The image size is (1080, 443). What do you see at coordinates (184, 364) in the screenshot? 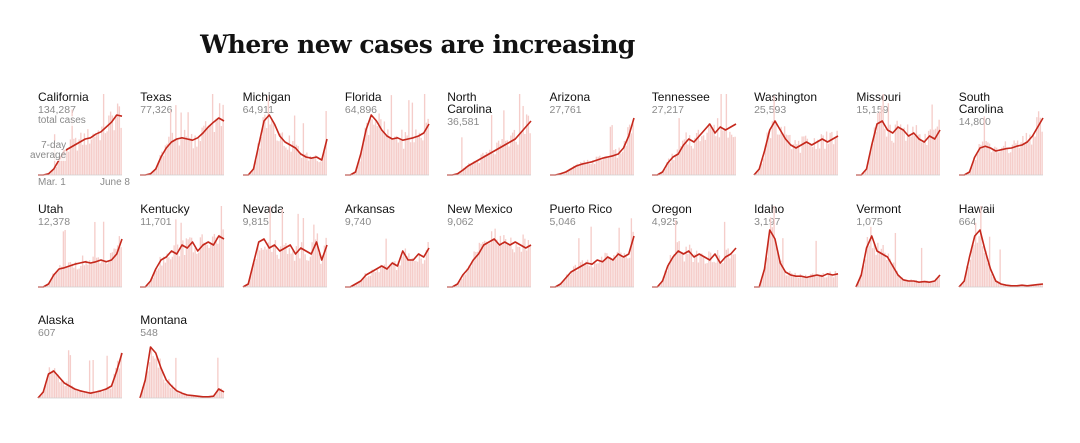
I see `state-chart: Montana 548` at bounding box center [184, 364].